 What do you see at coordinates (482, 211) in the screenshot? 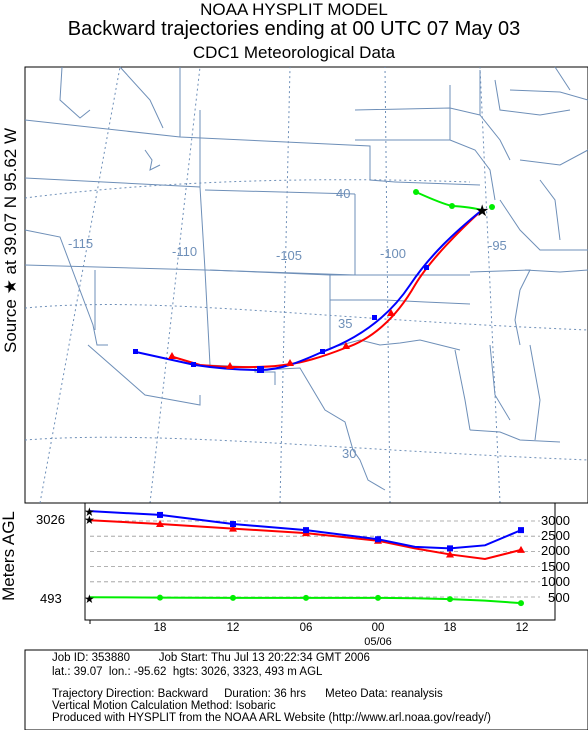
I see `source-star-icon: ★` at bounding box center [482, 211].